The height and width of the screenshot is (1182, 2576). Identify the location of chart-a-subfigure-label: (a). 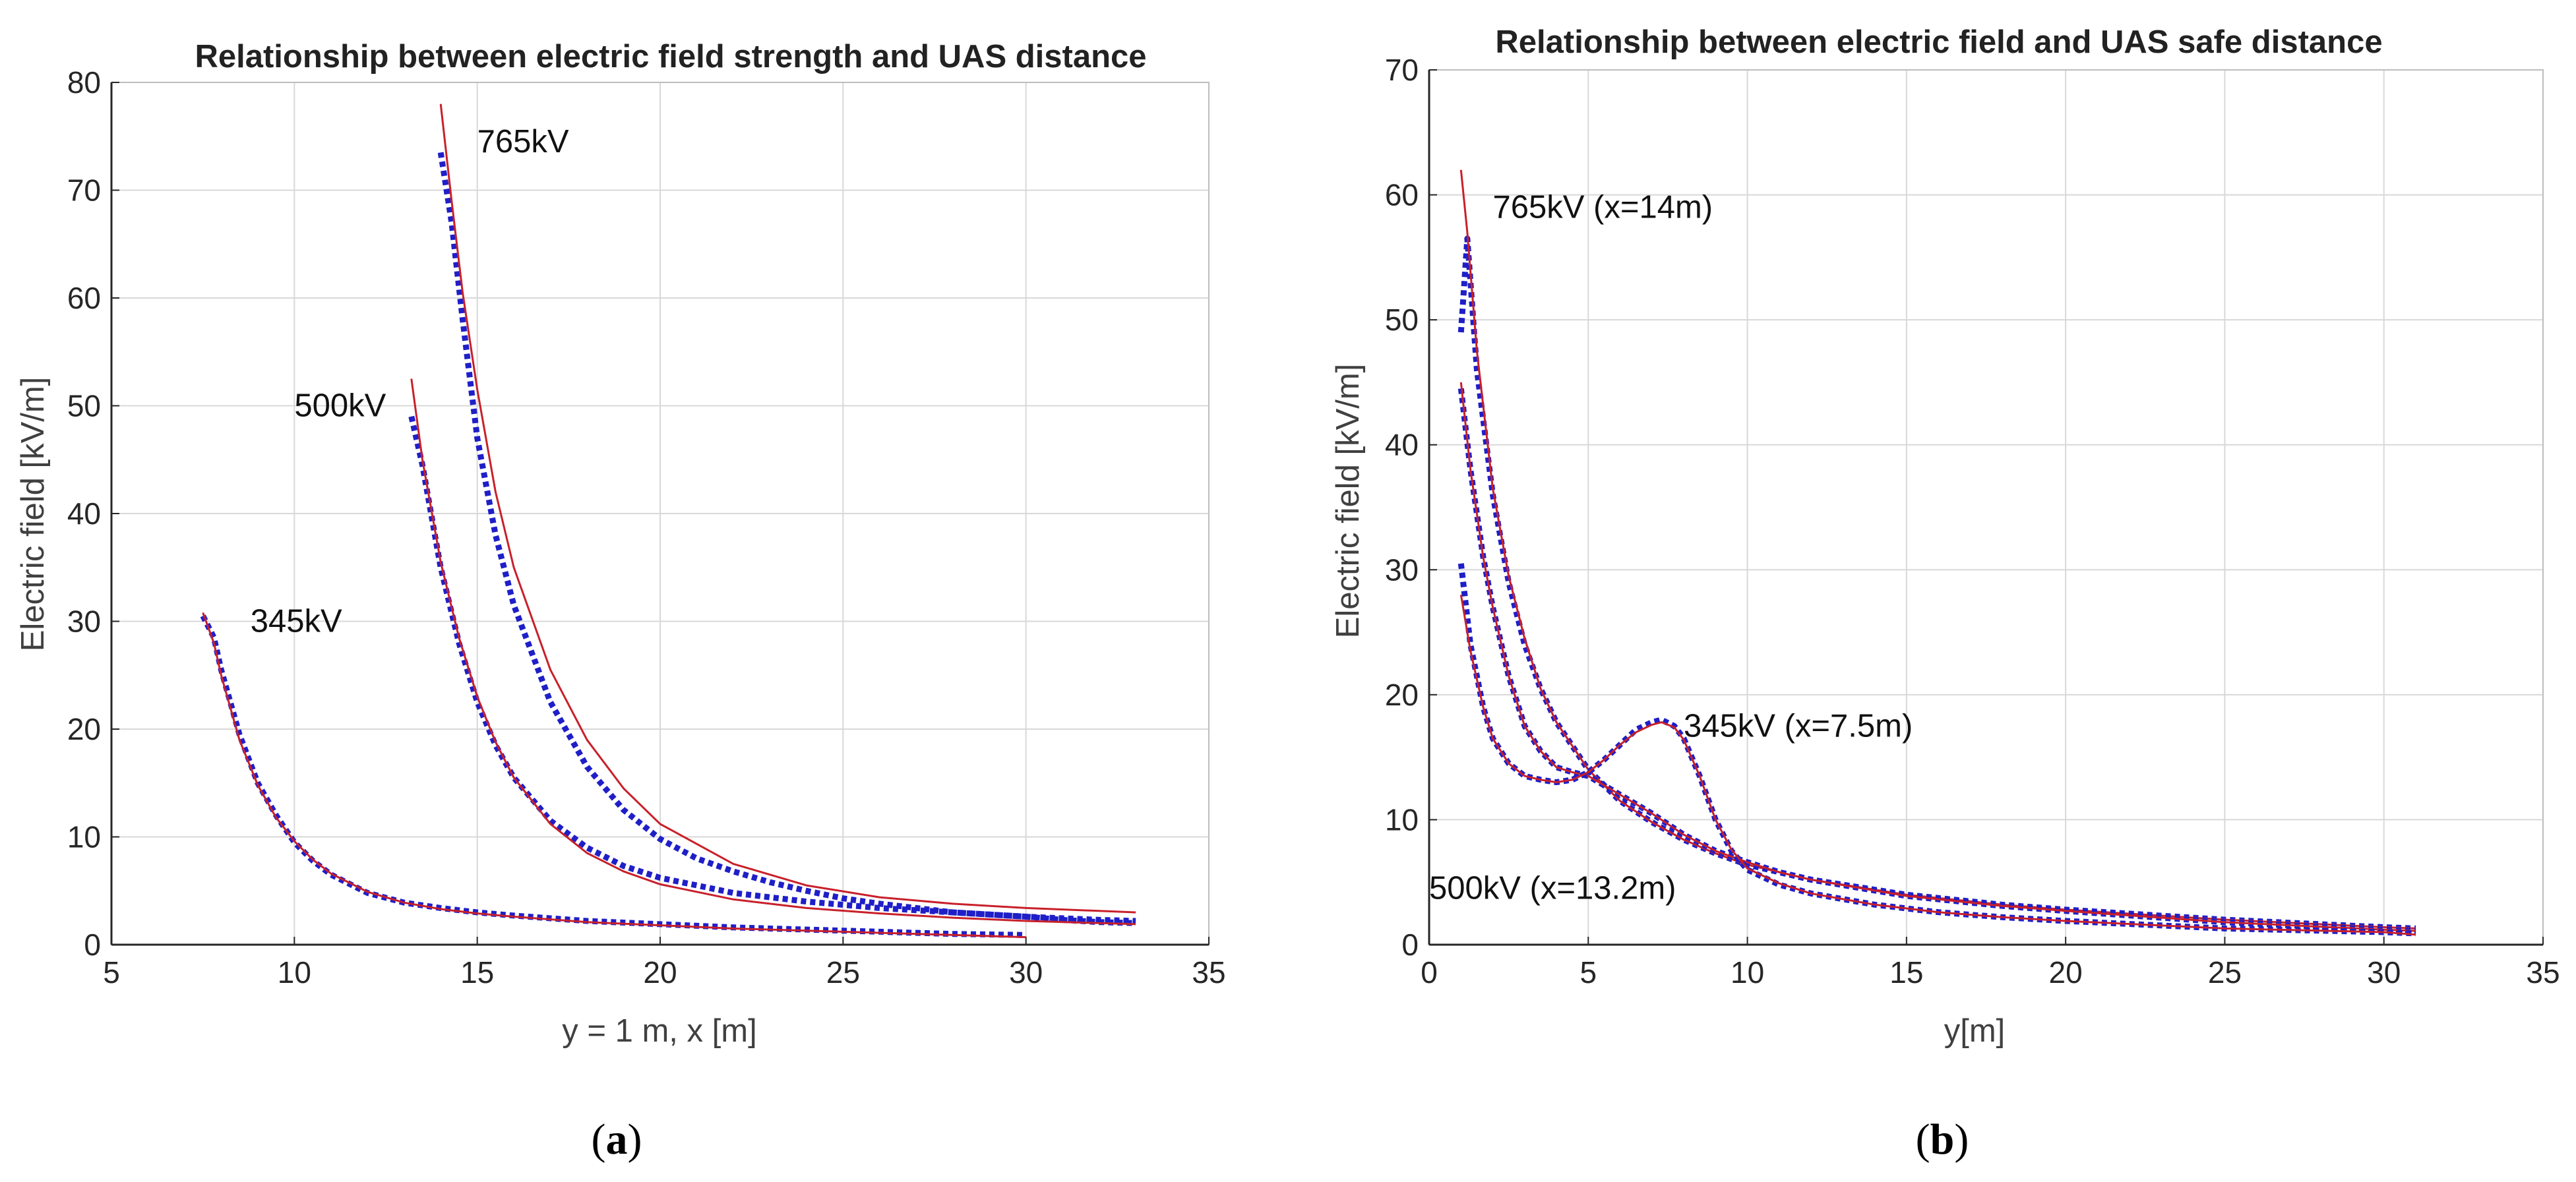
(617, 1139).